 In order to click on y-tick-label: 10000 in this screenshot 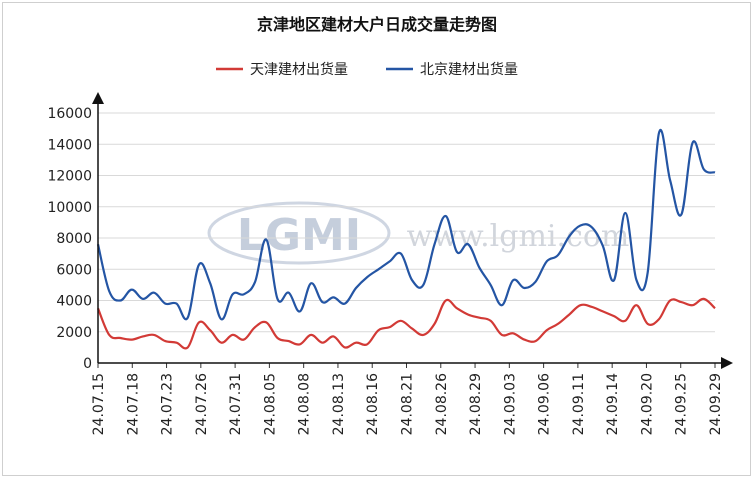, I will do `click(69, 208)`.